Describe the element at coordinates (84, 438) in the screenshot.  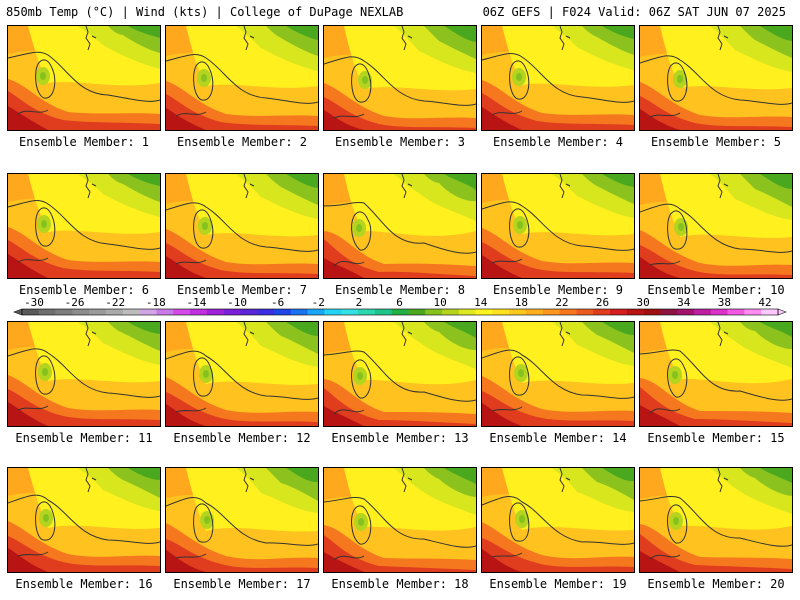
I see `ensemble-member-caption: Ensemble Member: 11` at that location.